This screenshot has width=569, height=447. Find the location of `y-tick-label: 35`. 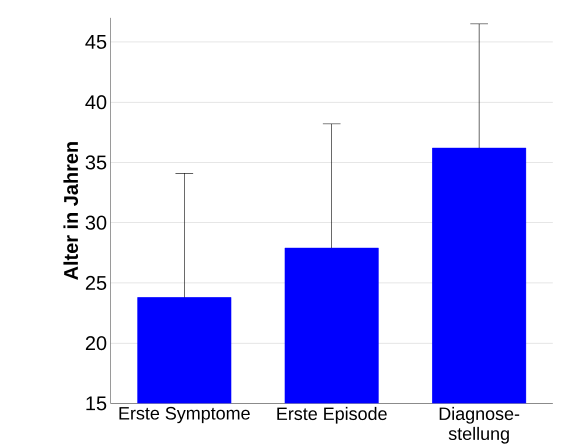

y-tick-label: 35 is located at coordinates (96, 162).